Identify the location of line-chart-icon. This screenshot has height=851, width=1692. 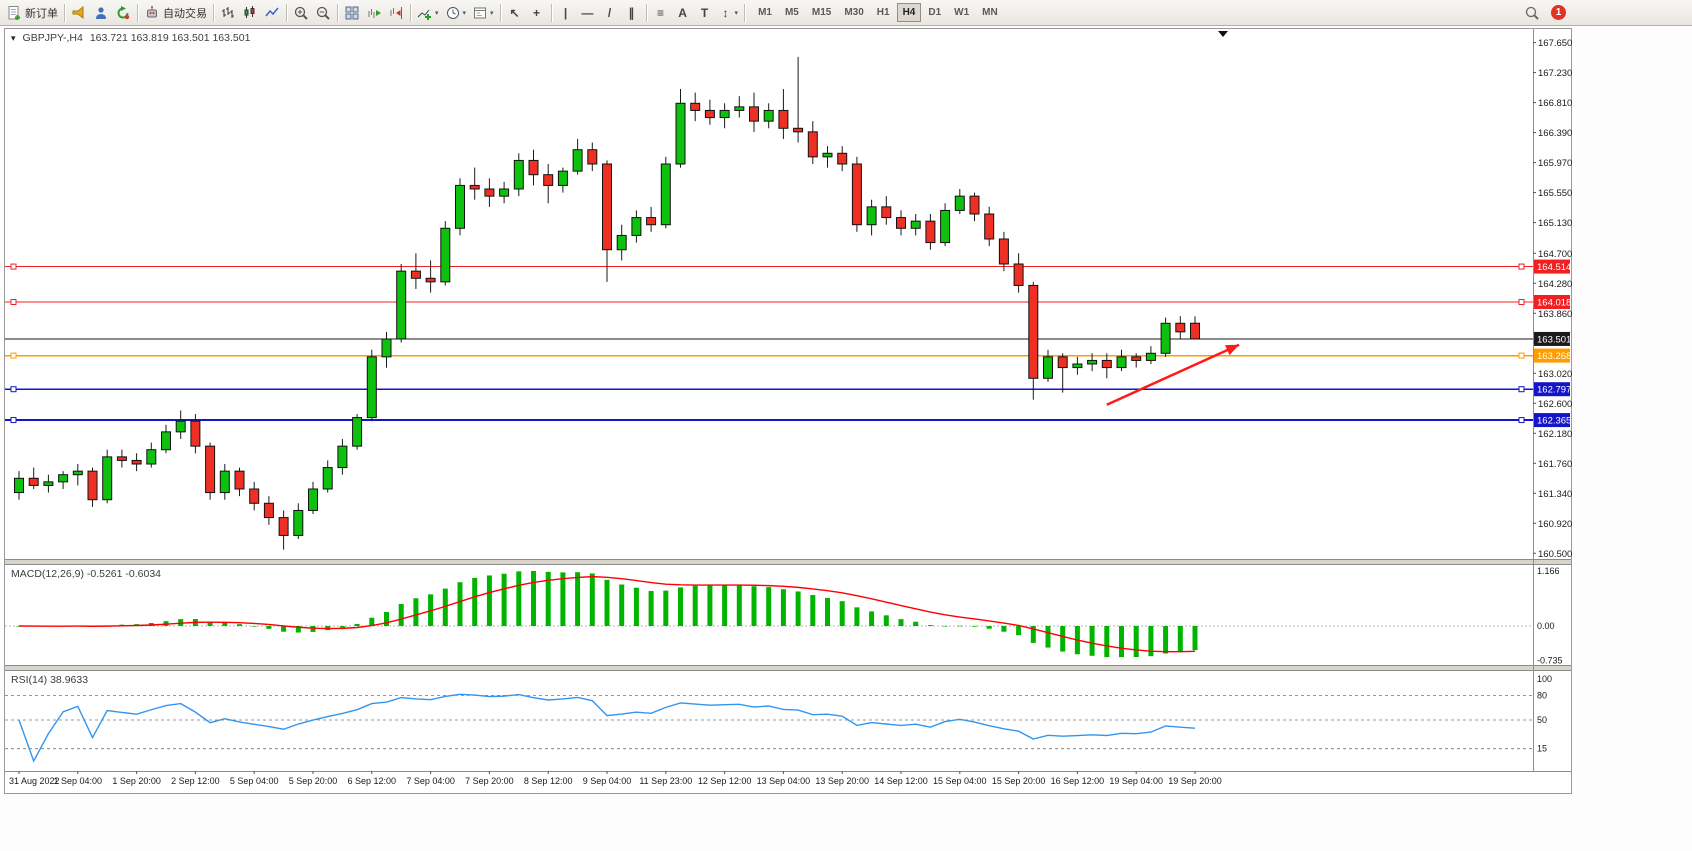
(272, 11).